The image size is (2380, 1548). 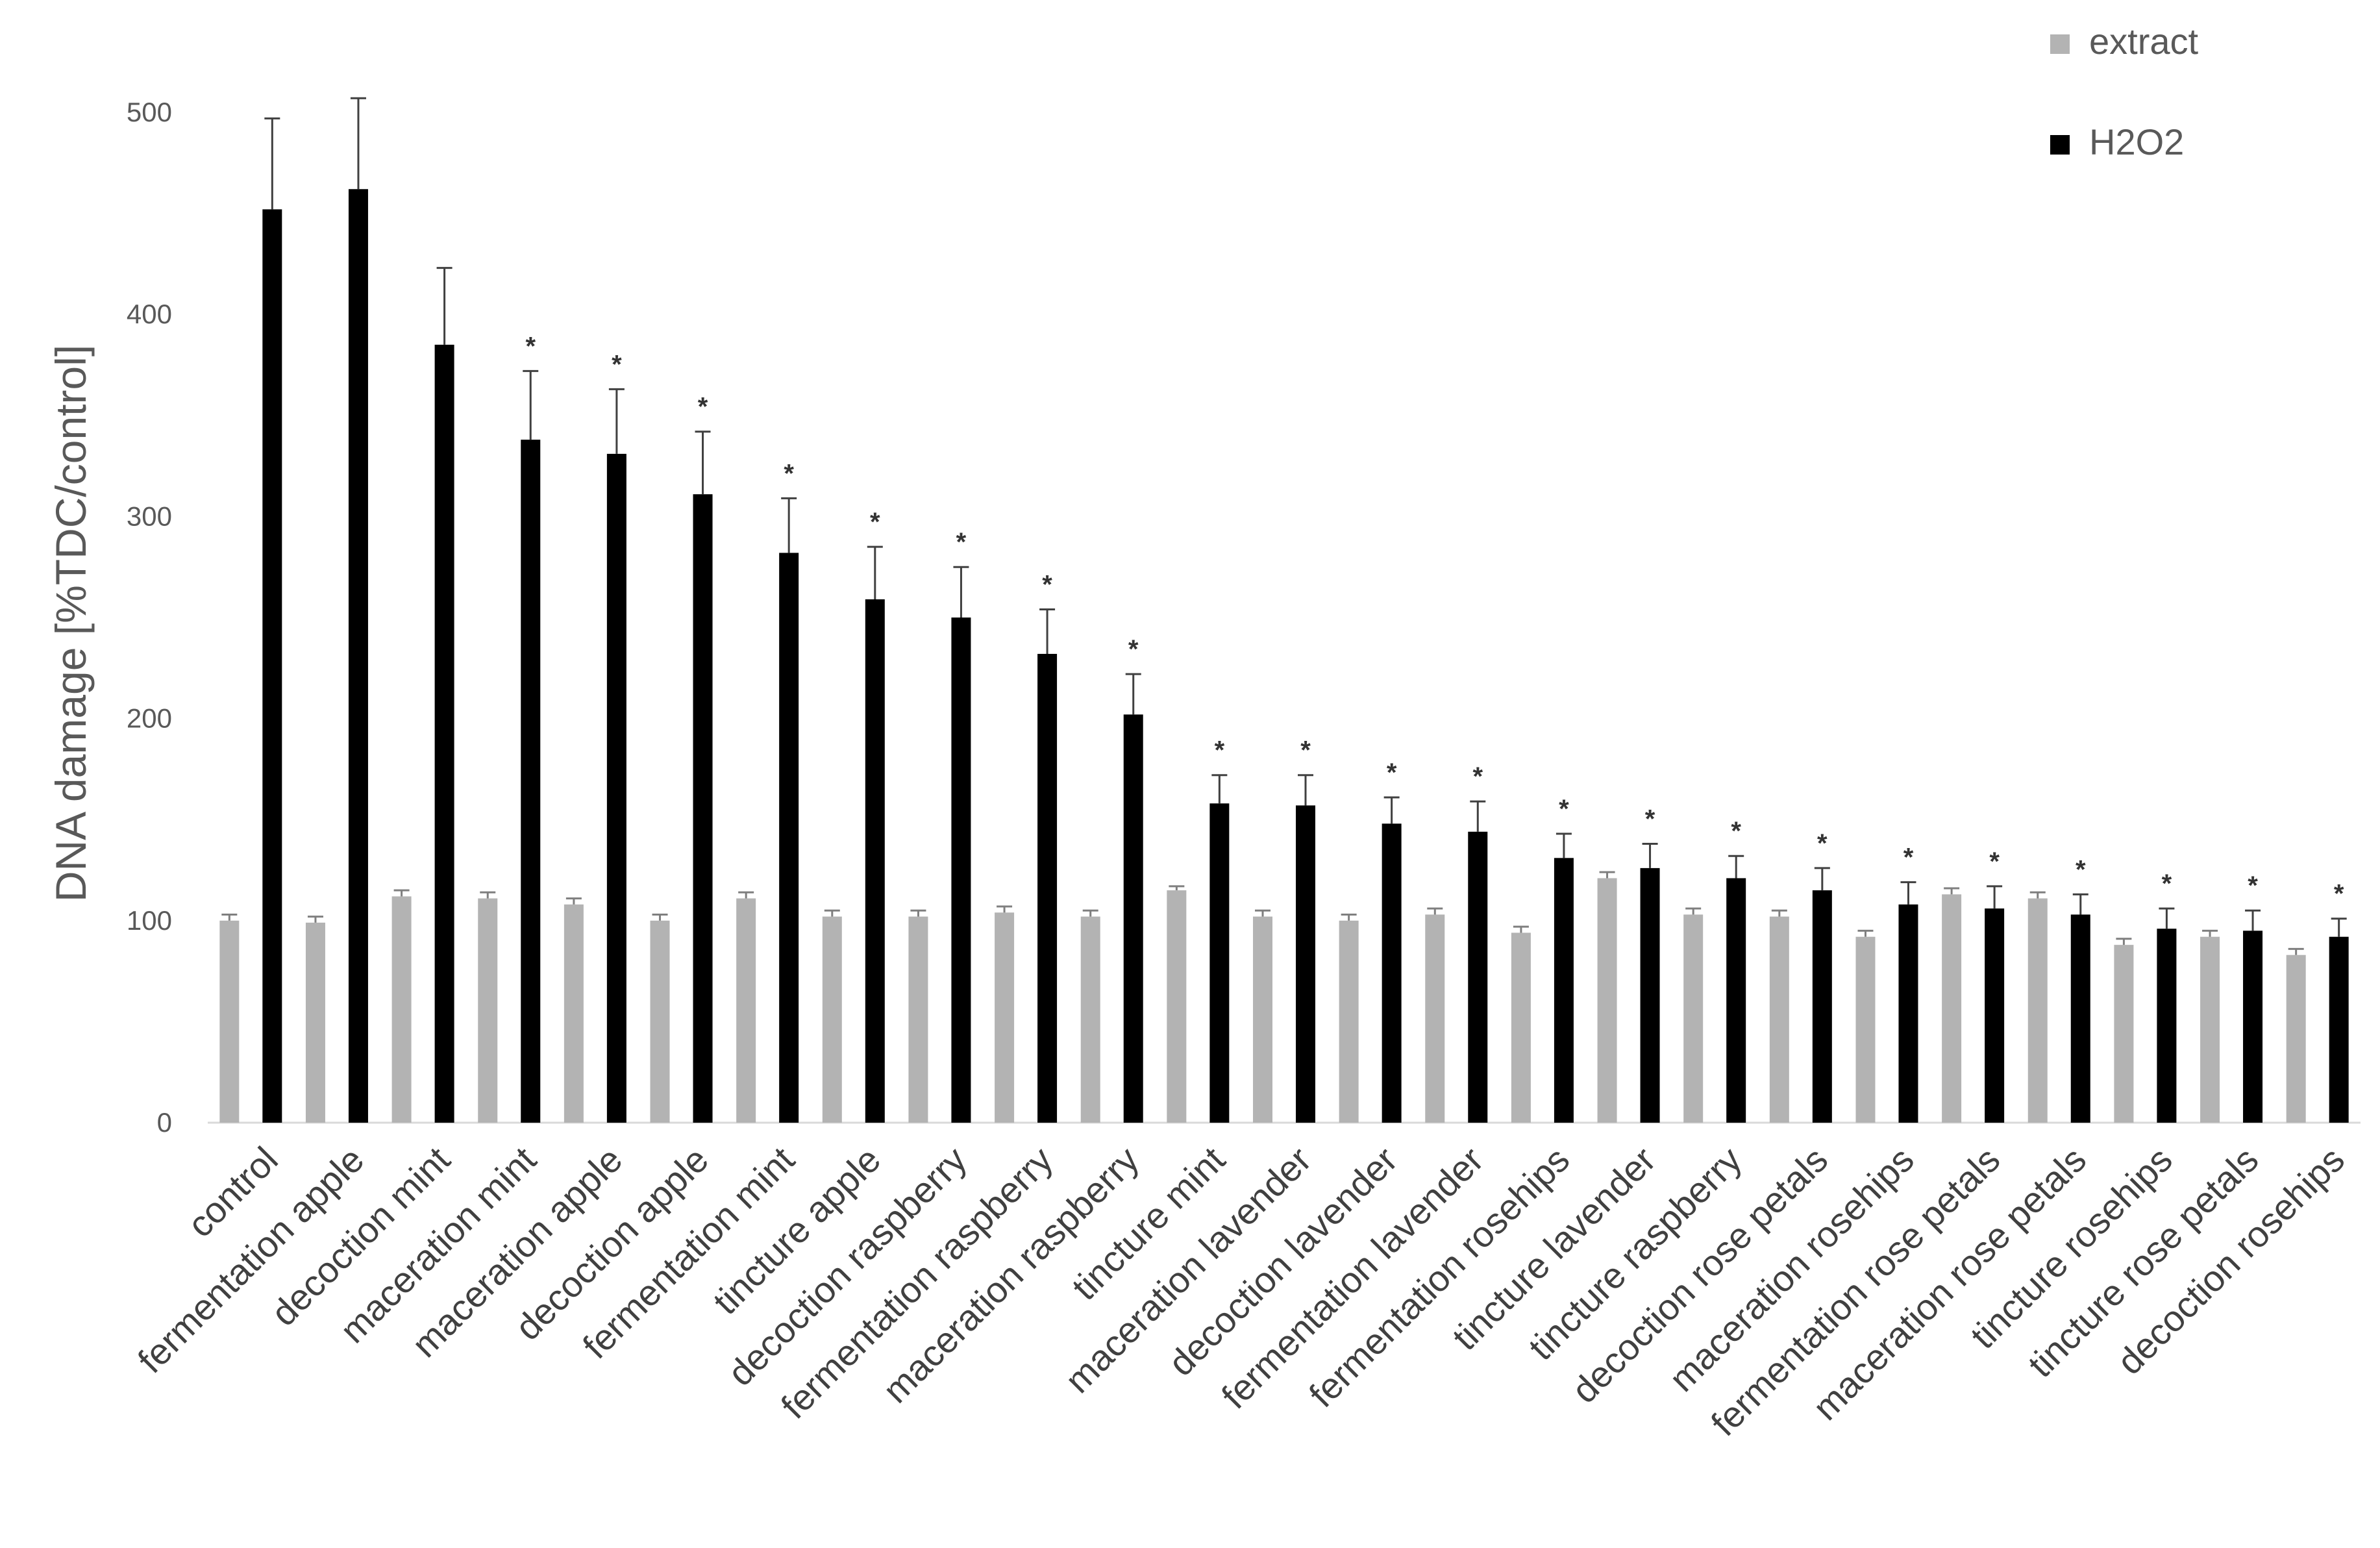 I want to click on y-tick-label: 200, so click(x=150, y=719).